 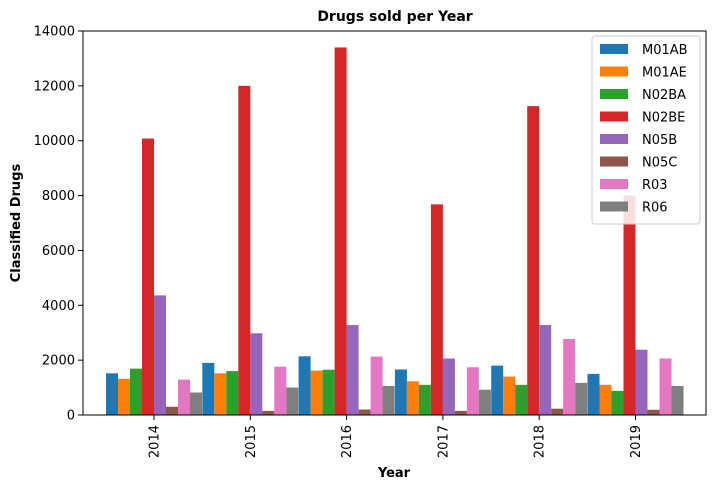 I want to click on chart-title: Drugs sold per Year, so click(x=394, y=17).